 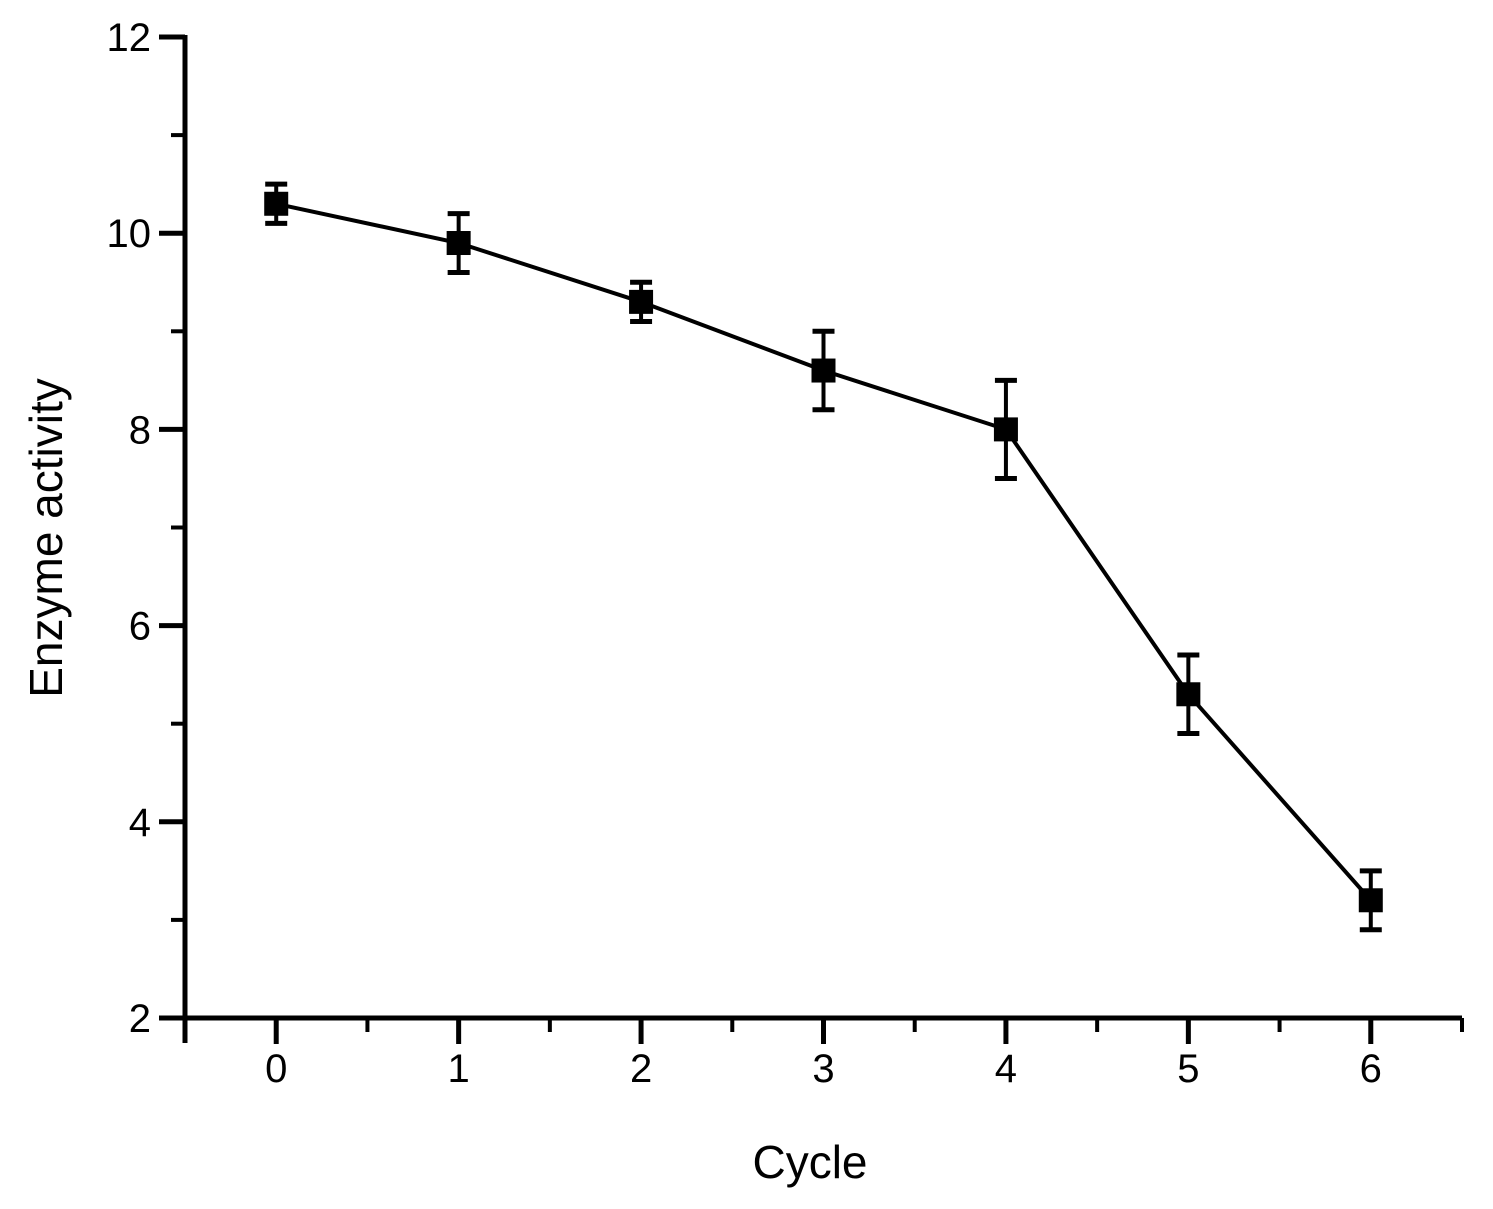 What do you see at coordinates (641, 1069) in the screenshot?
I see `x-tick-label: 2` at bounding box center [641, 1069].